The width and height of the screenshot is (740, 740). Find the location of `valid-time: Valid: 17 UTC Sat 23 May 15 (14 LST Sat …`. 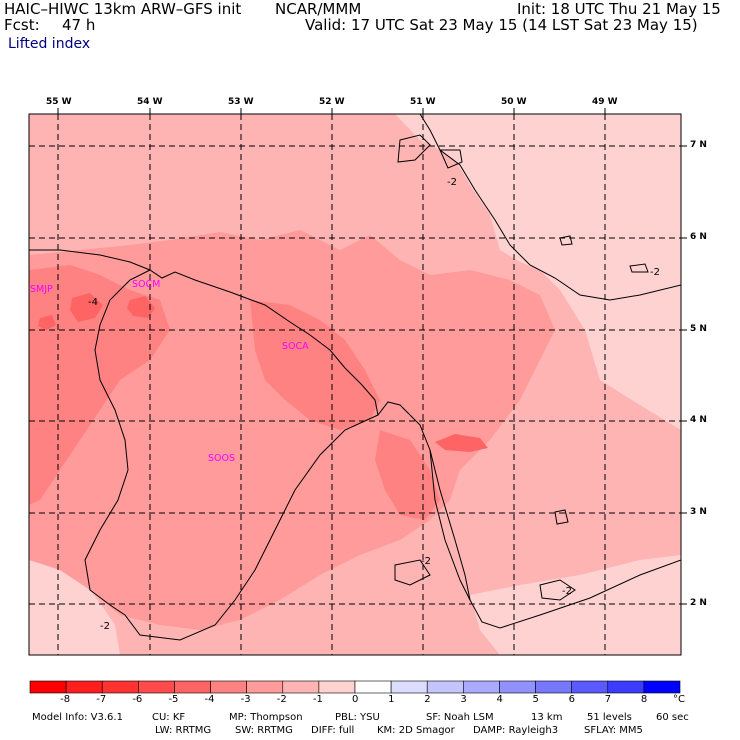

valid-time: Valid: 17 UTC Sat 23 May 15 (14 LST Sat … is located at coordinates (501, 25).